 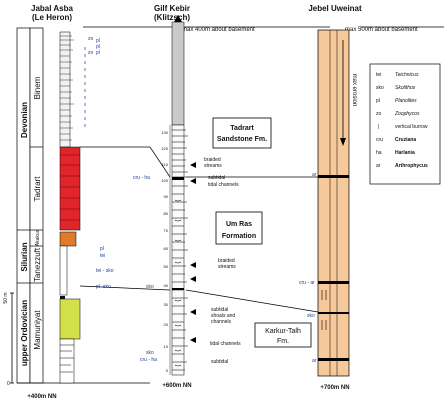 I want to click on right-top-label: max 500m about basement, so click(x=381, y=30).